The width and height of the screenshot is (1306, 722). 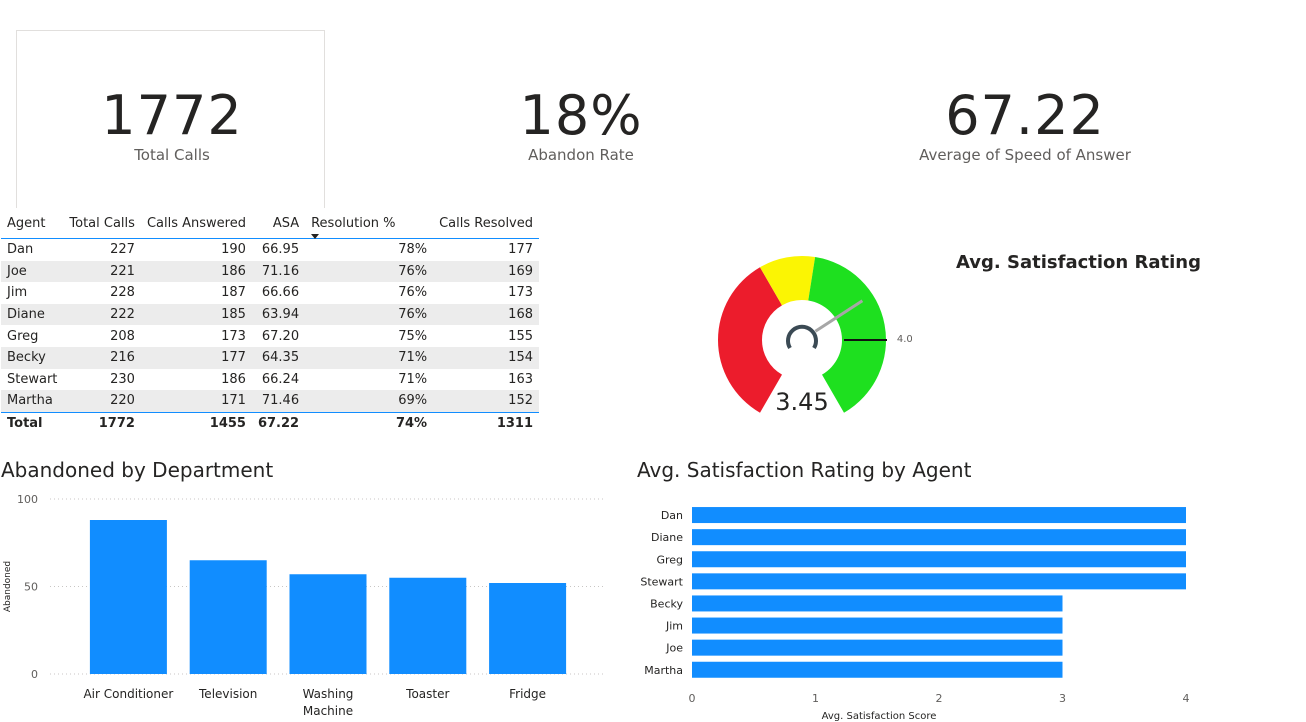 What do you see at coordinates (102, 401) in the screenshot?
I see `table-cell: 220` at bounding box center [102, 401].